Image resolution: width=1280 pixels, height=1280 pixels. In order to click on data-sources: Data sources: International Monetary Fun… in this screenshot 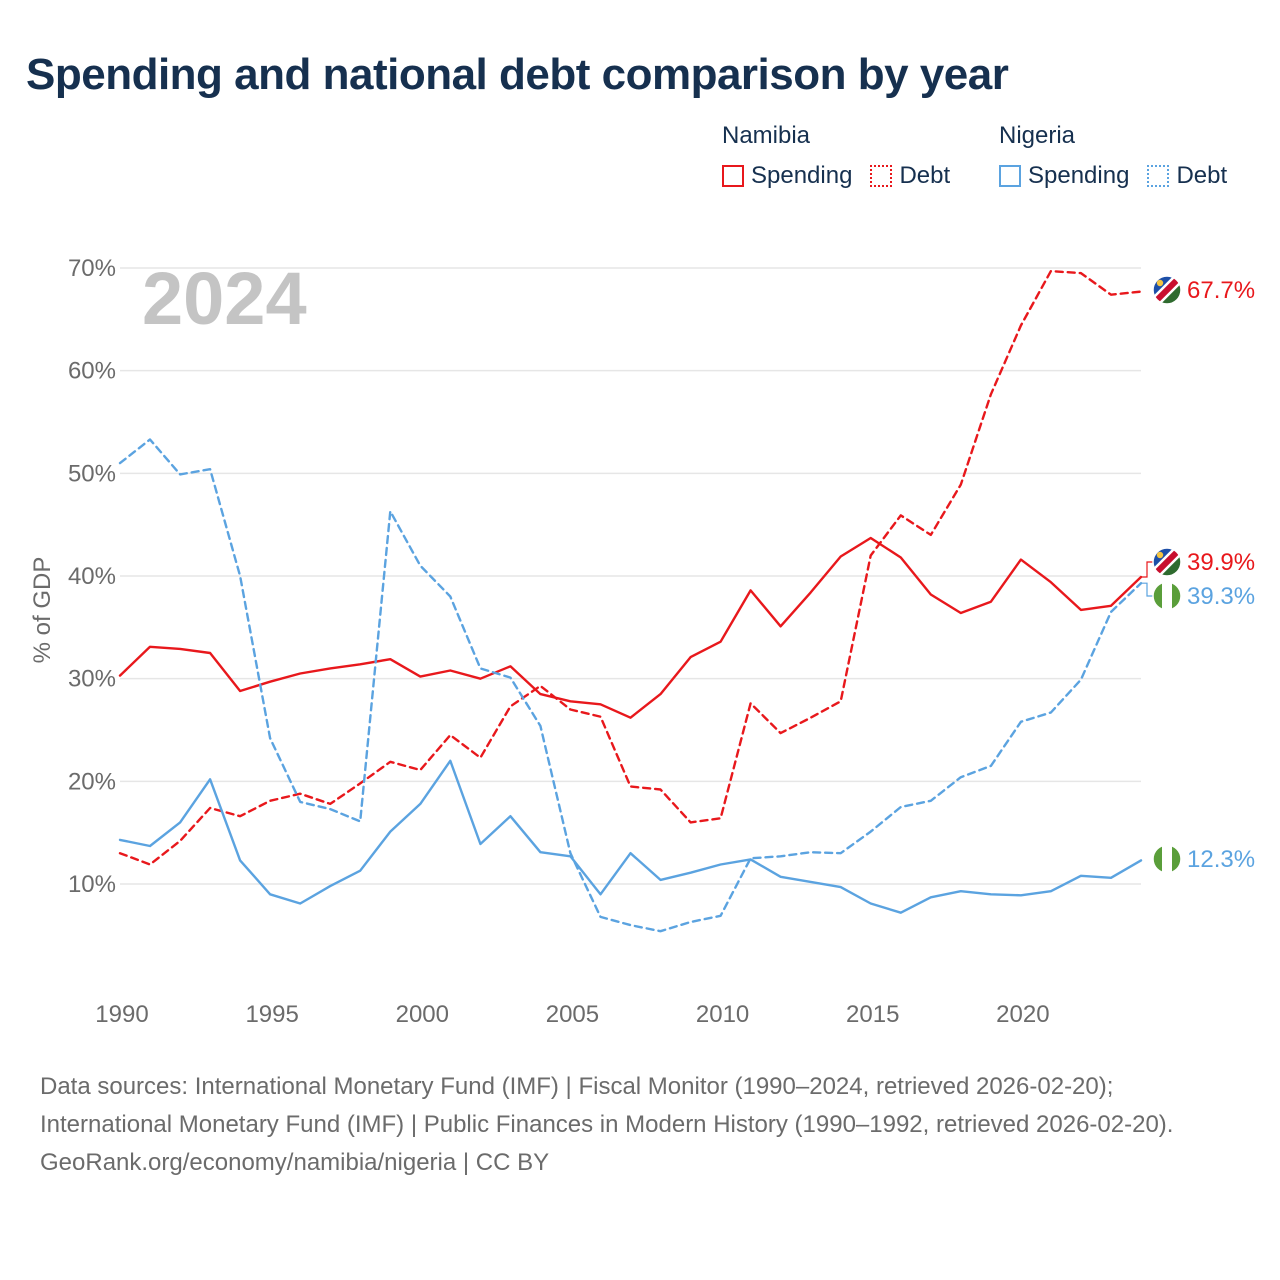, I will do `click(607, 1105)`.